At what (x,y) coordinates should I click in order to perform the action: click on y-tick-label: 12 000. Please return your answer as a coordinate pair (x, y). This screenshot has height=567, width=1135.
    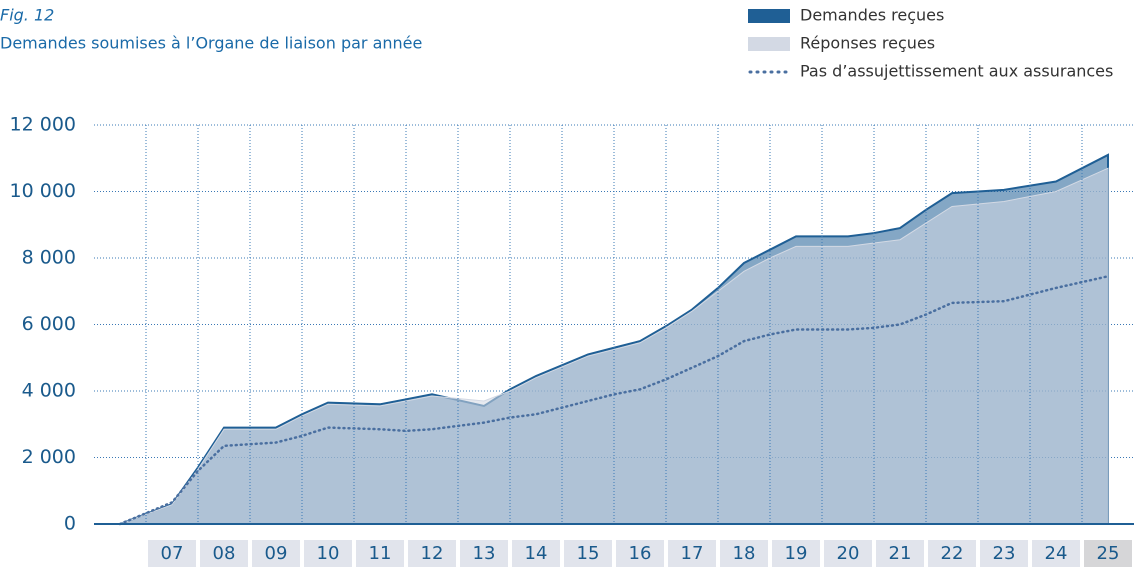
    Looking at the image, I should click on (43, 125).